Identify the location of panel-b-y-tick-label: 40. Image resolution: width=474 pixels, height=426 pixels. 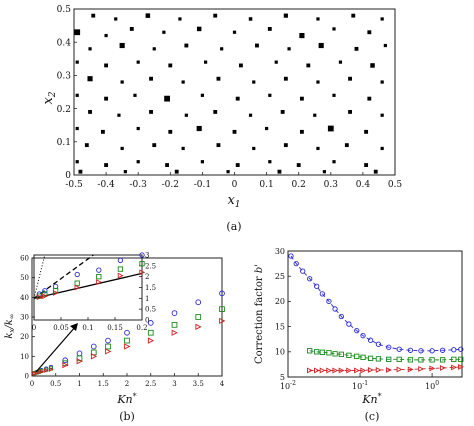
(24, 298).